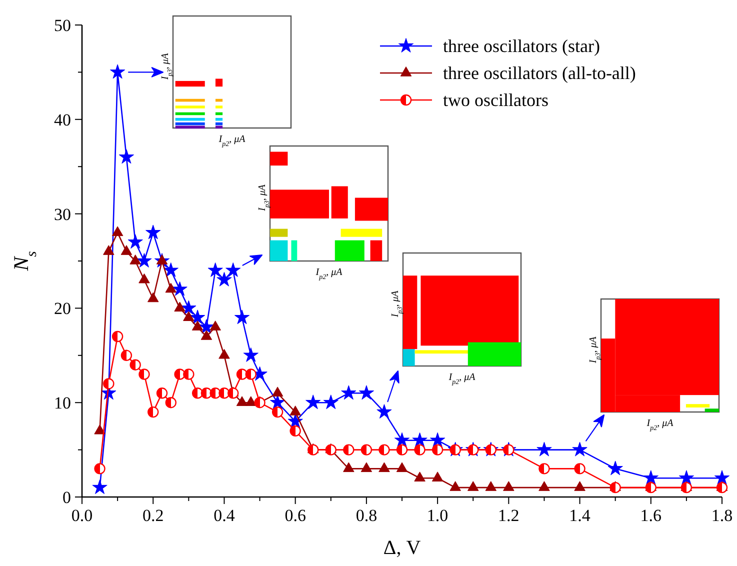 The height and width of the screenshot is (566, 737). What do you see at coordinates (62, 25) in the screenshot?
I see `y-tick-label: 50` at bounding box center [62, 25].